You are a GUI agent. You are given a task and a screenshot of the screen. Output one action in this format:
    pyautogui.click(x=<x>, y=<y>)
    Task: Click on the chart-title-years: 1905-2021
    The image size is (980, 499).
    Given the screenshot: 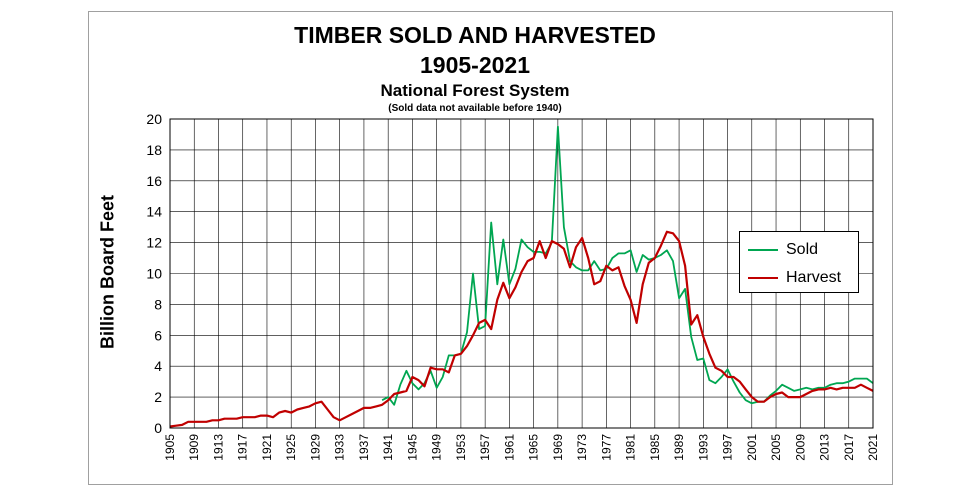 What is the action you would take?
    pyautogui.click(x=475, y=65)
    